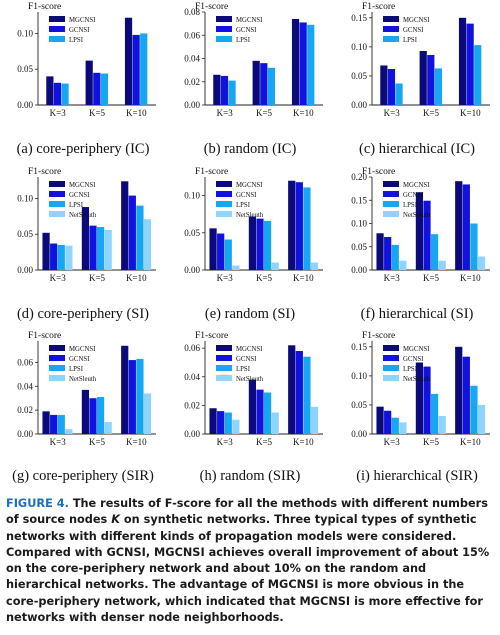 The height and width of the screenshot is (635, 500). What do you see at coordinates (82, 20) in the screenshot?
I see `chart-a-legend-label: MGCNSI` at bounding box center [82, 20].